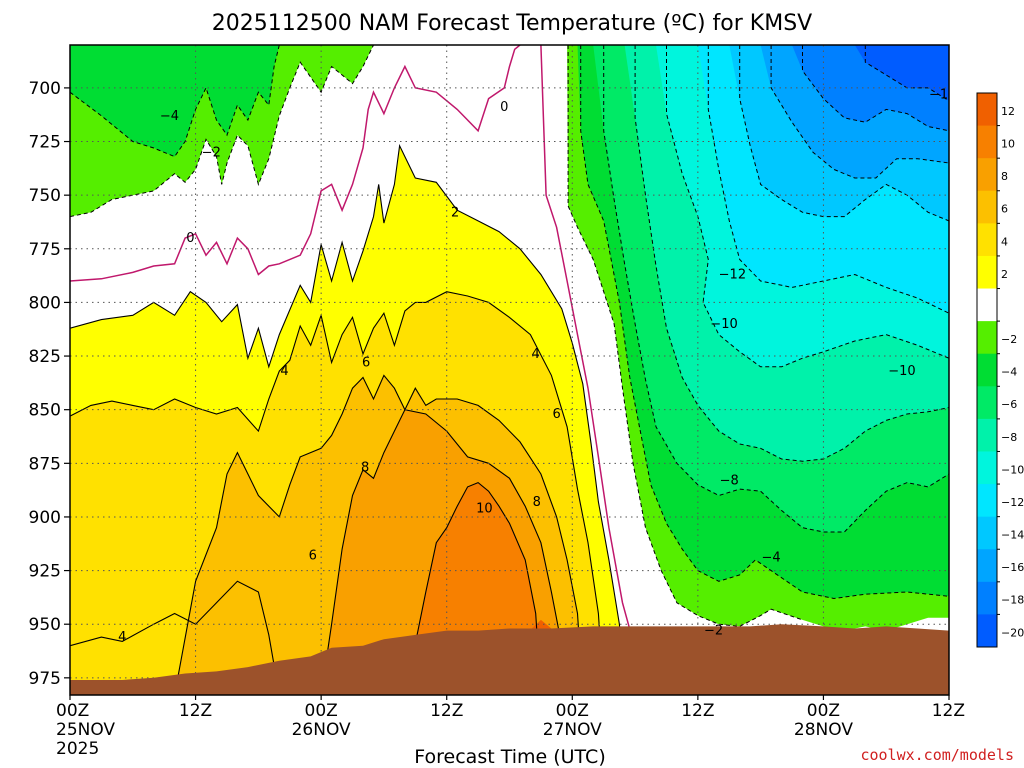 This screenshot has height=768, width=1024. What do you see at coordinates (697, 711) in the screenshot?
I see `x-tick-label-5: 12Z` at bounding box center [697, 711].